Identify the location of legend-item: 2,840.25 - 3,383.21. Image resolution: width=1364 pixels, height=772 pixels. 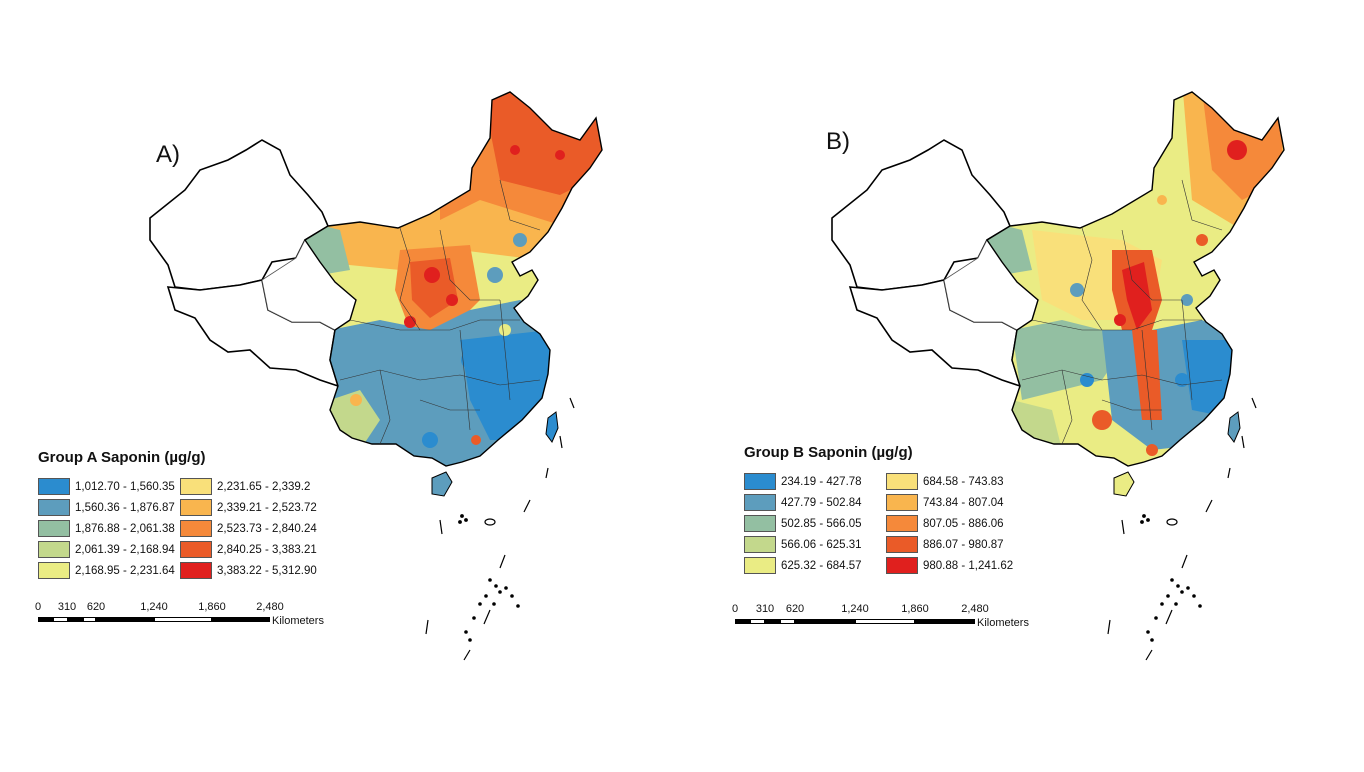
(255, 549).